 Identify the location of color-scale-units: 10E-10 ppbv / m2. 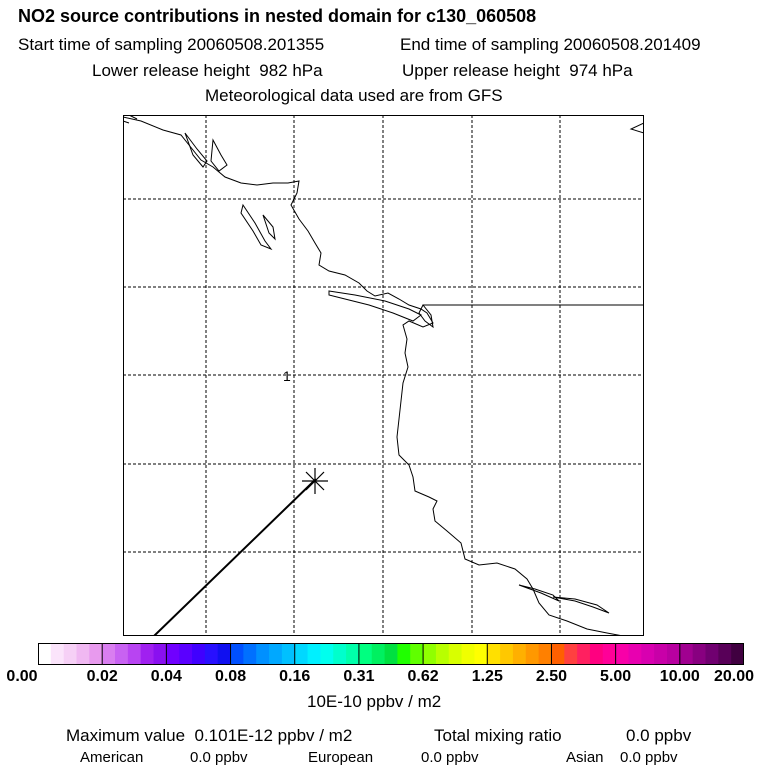
(374, 701).